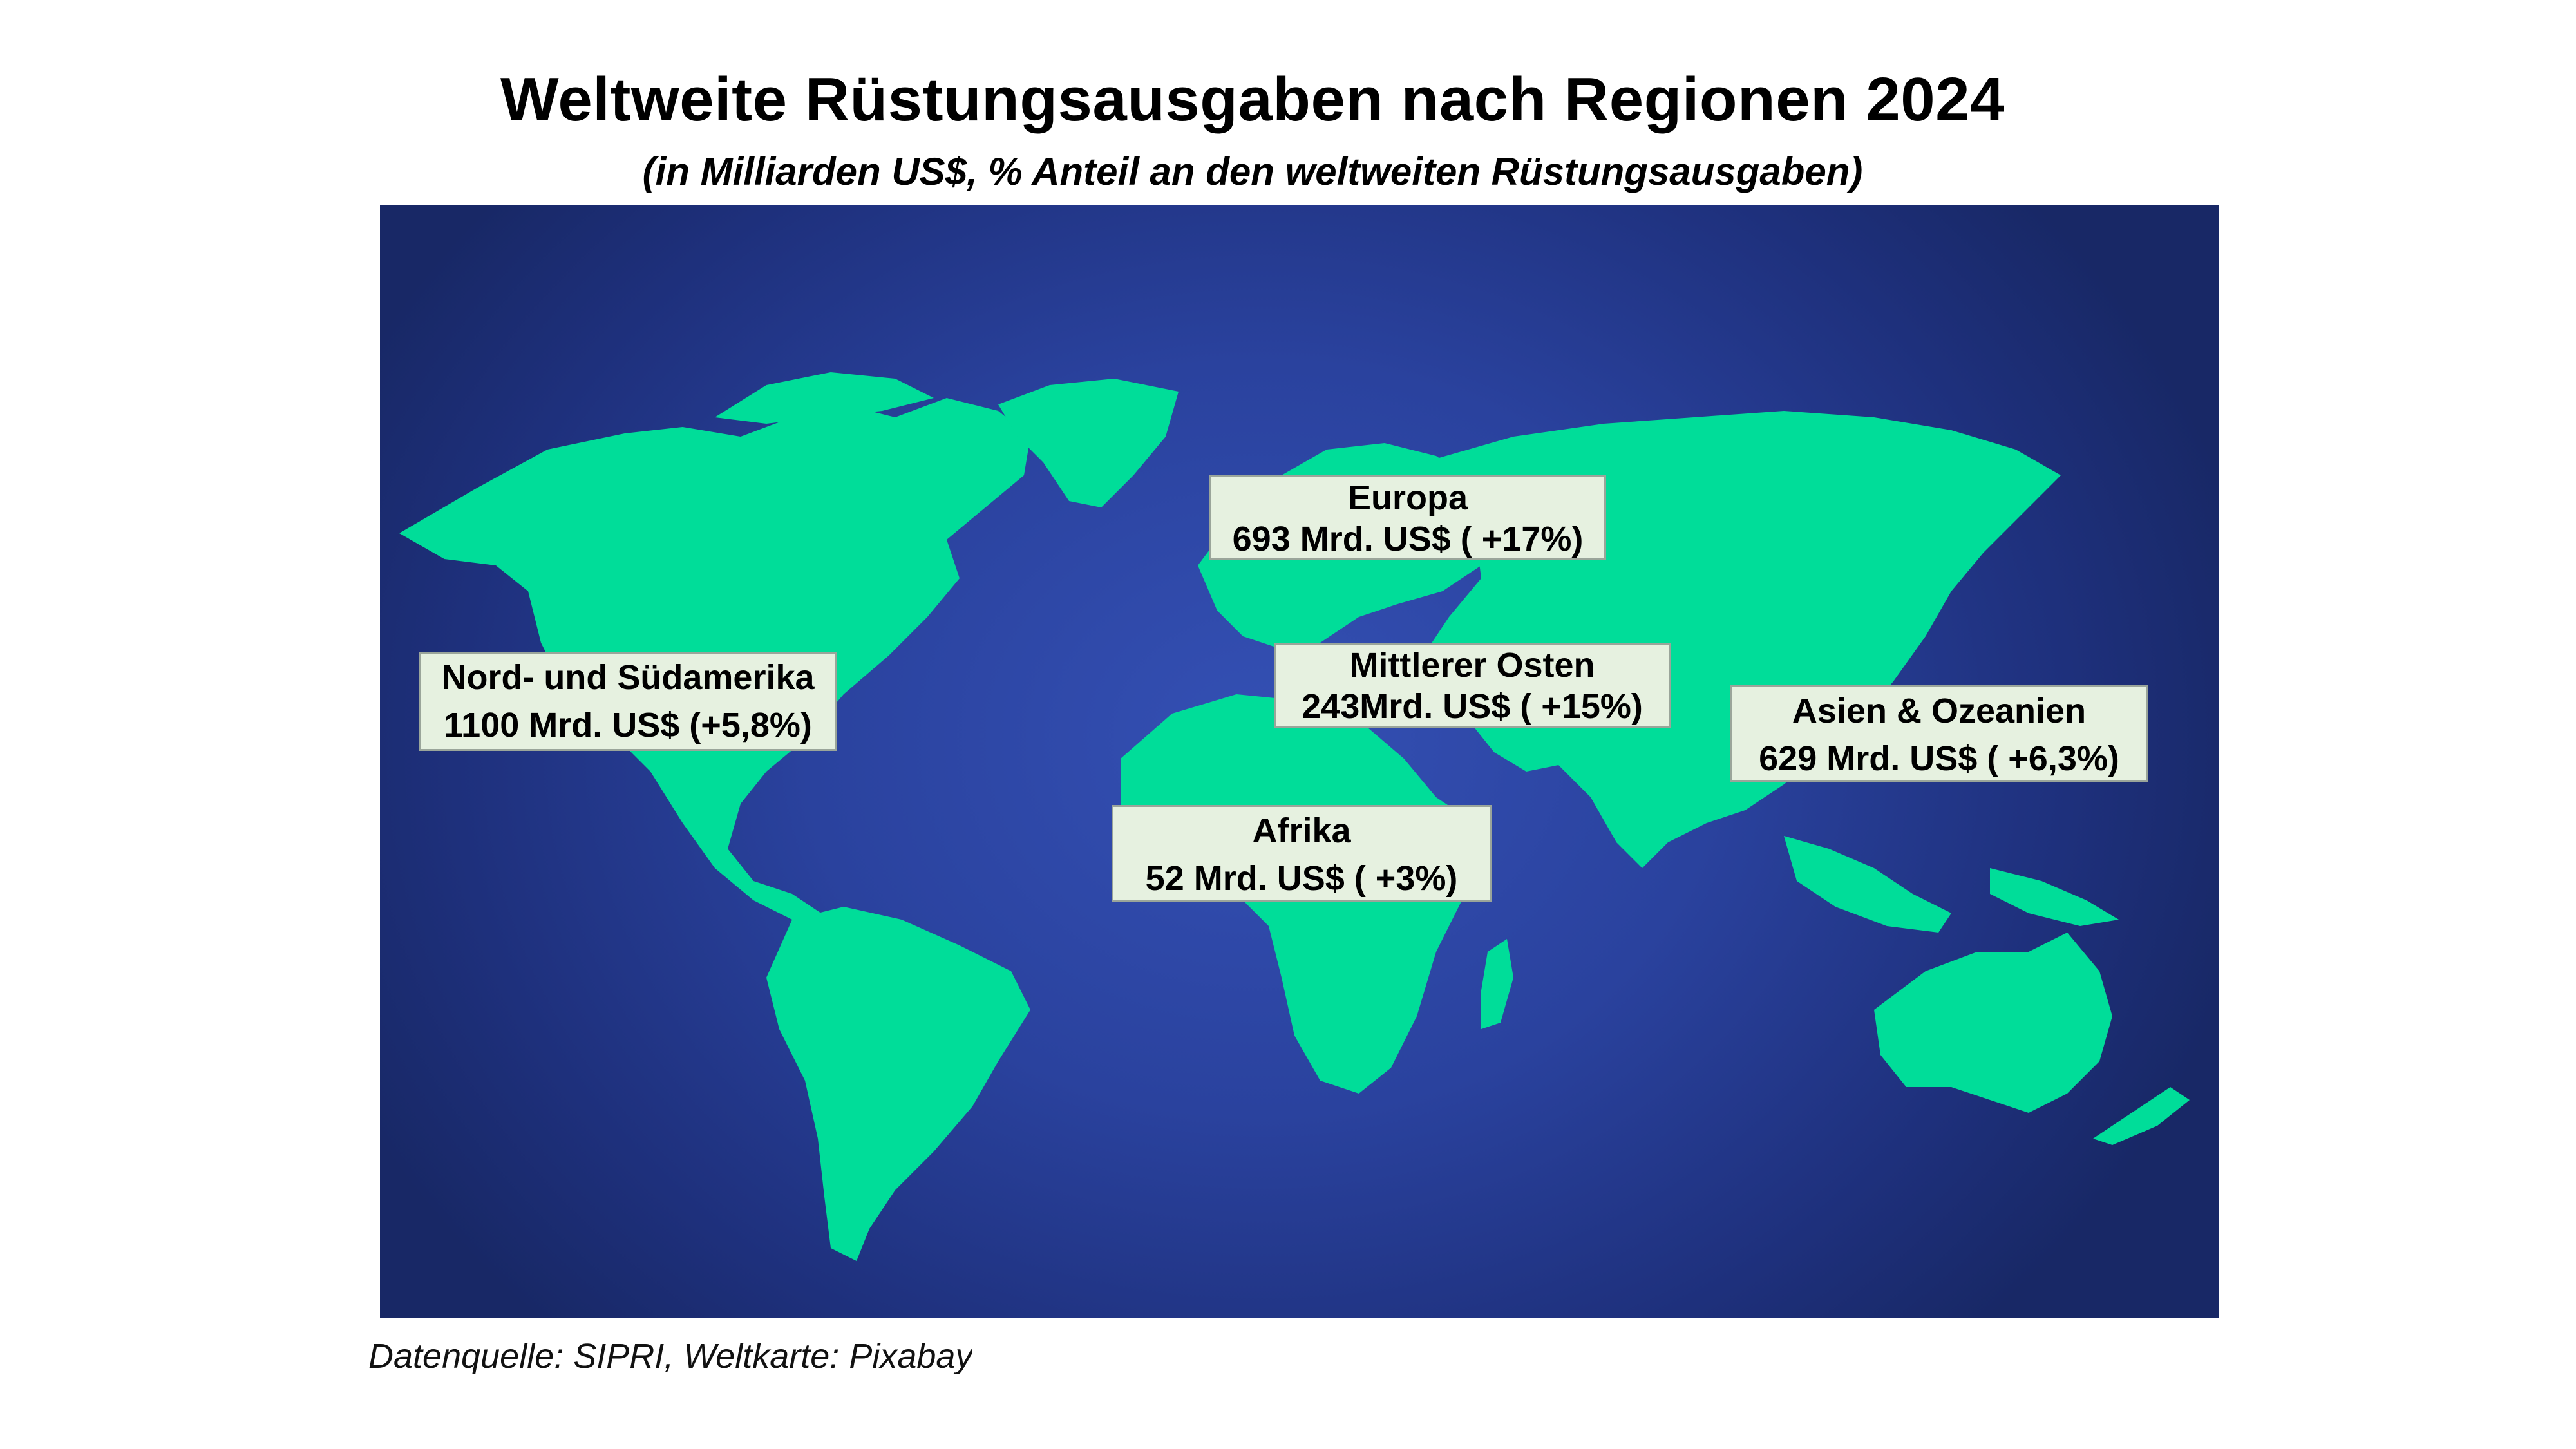 Image resolution: width=2576 pixels, height=1449 pixels. What do you see at coordinates (1993, 1023) in the screenshot?
I see `australia-shape` at bounding box center [1993, 1023].